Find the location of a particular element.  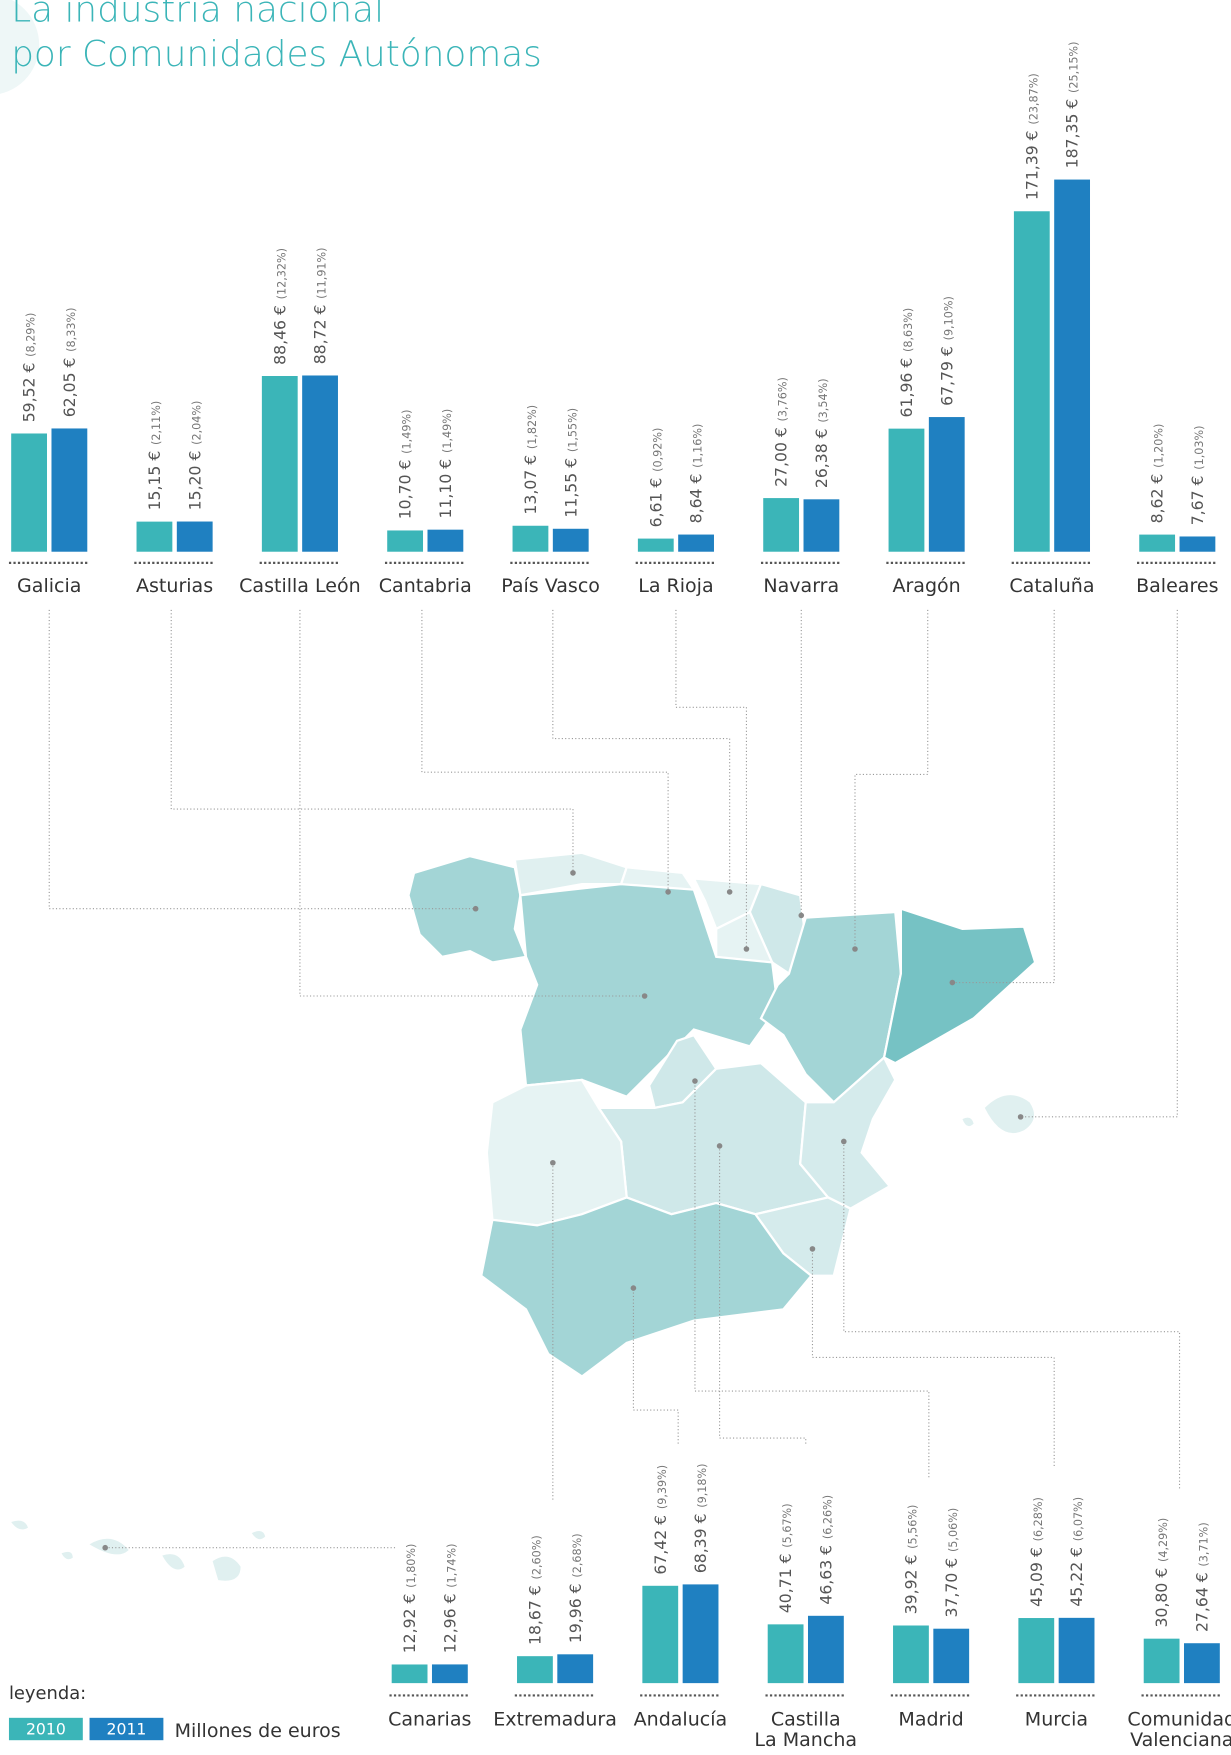

value-label: 67,42 € (9,39%) is located at coordinates (660, 1520).